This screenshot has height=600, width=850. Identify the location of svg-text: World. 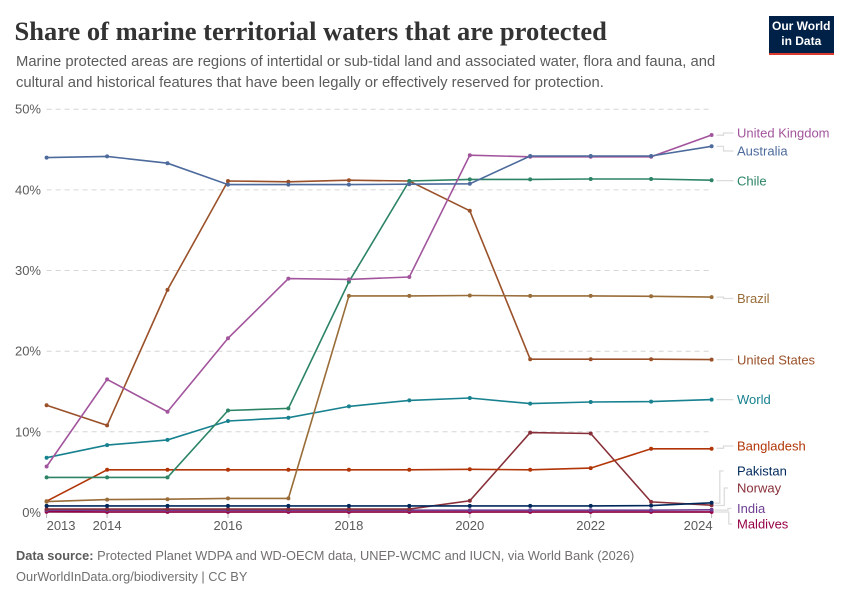
(754, 399).